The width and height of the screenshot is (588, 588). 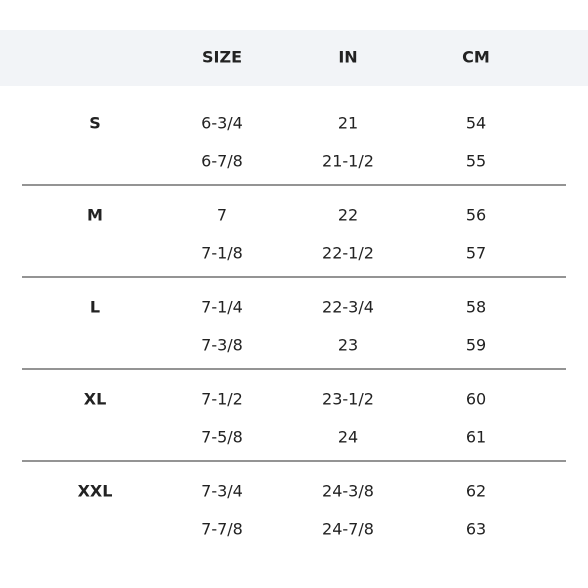 I want to click on cell: 21-1/2, so click(x=348, y=161).